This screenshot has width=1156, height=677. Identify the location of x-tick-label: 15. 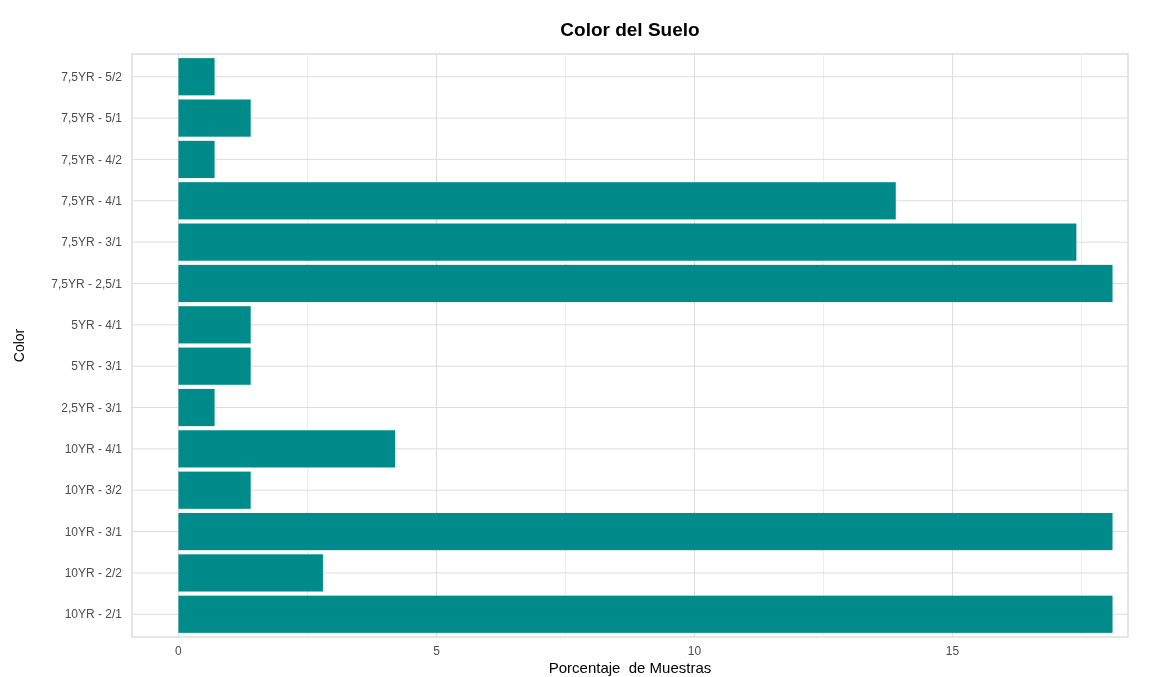
(952, 651).